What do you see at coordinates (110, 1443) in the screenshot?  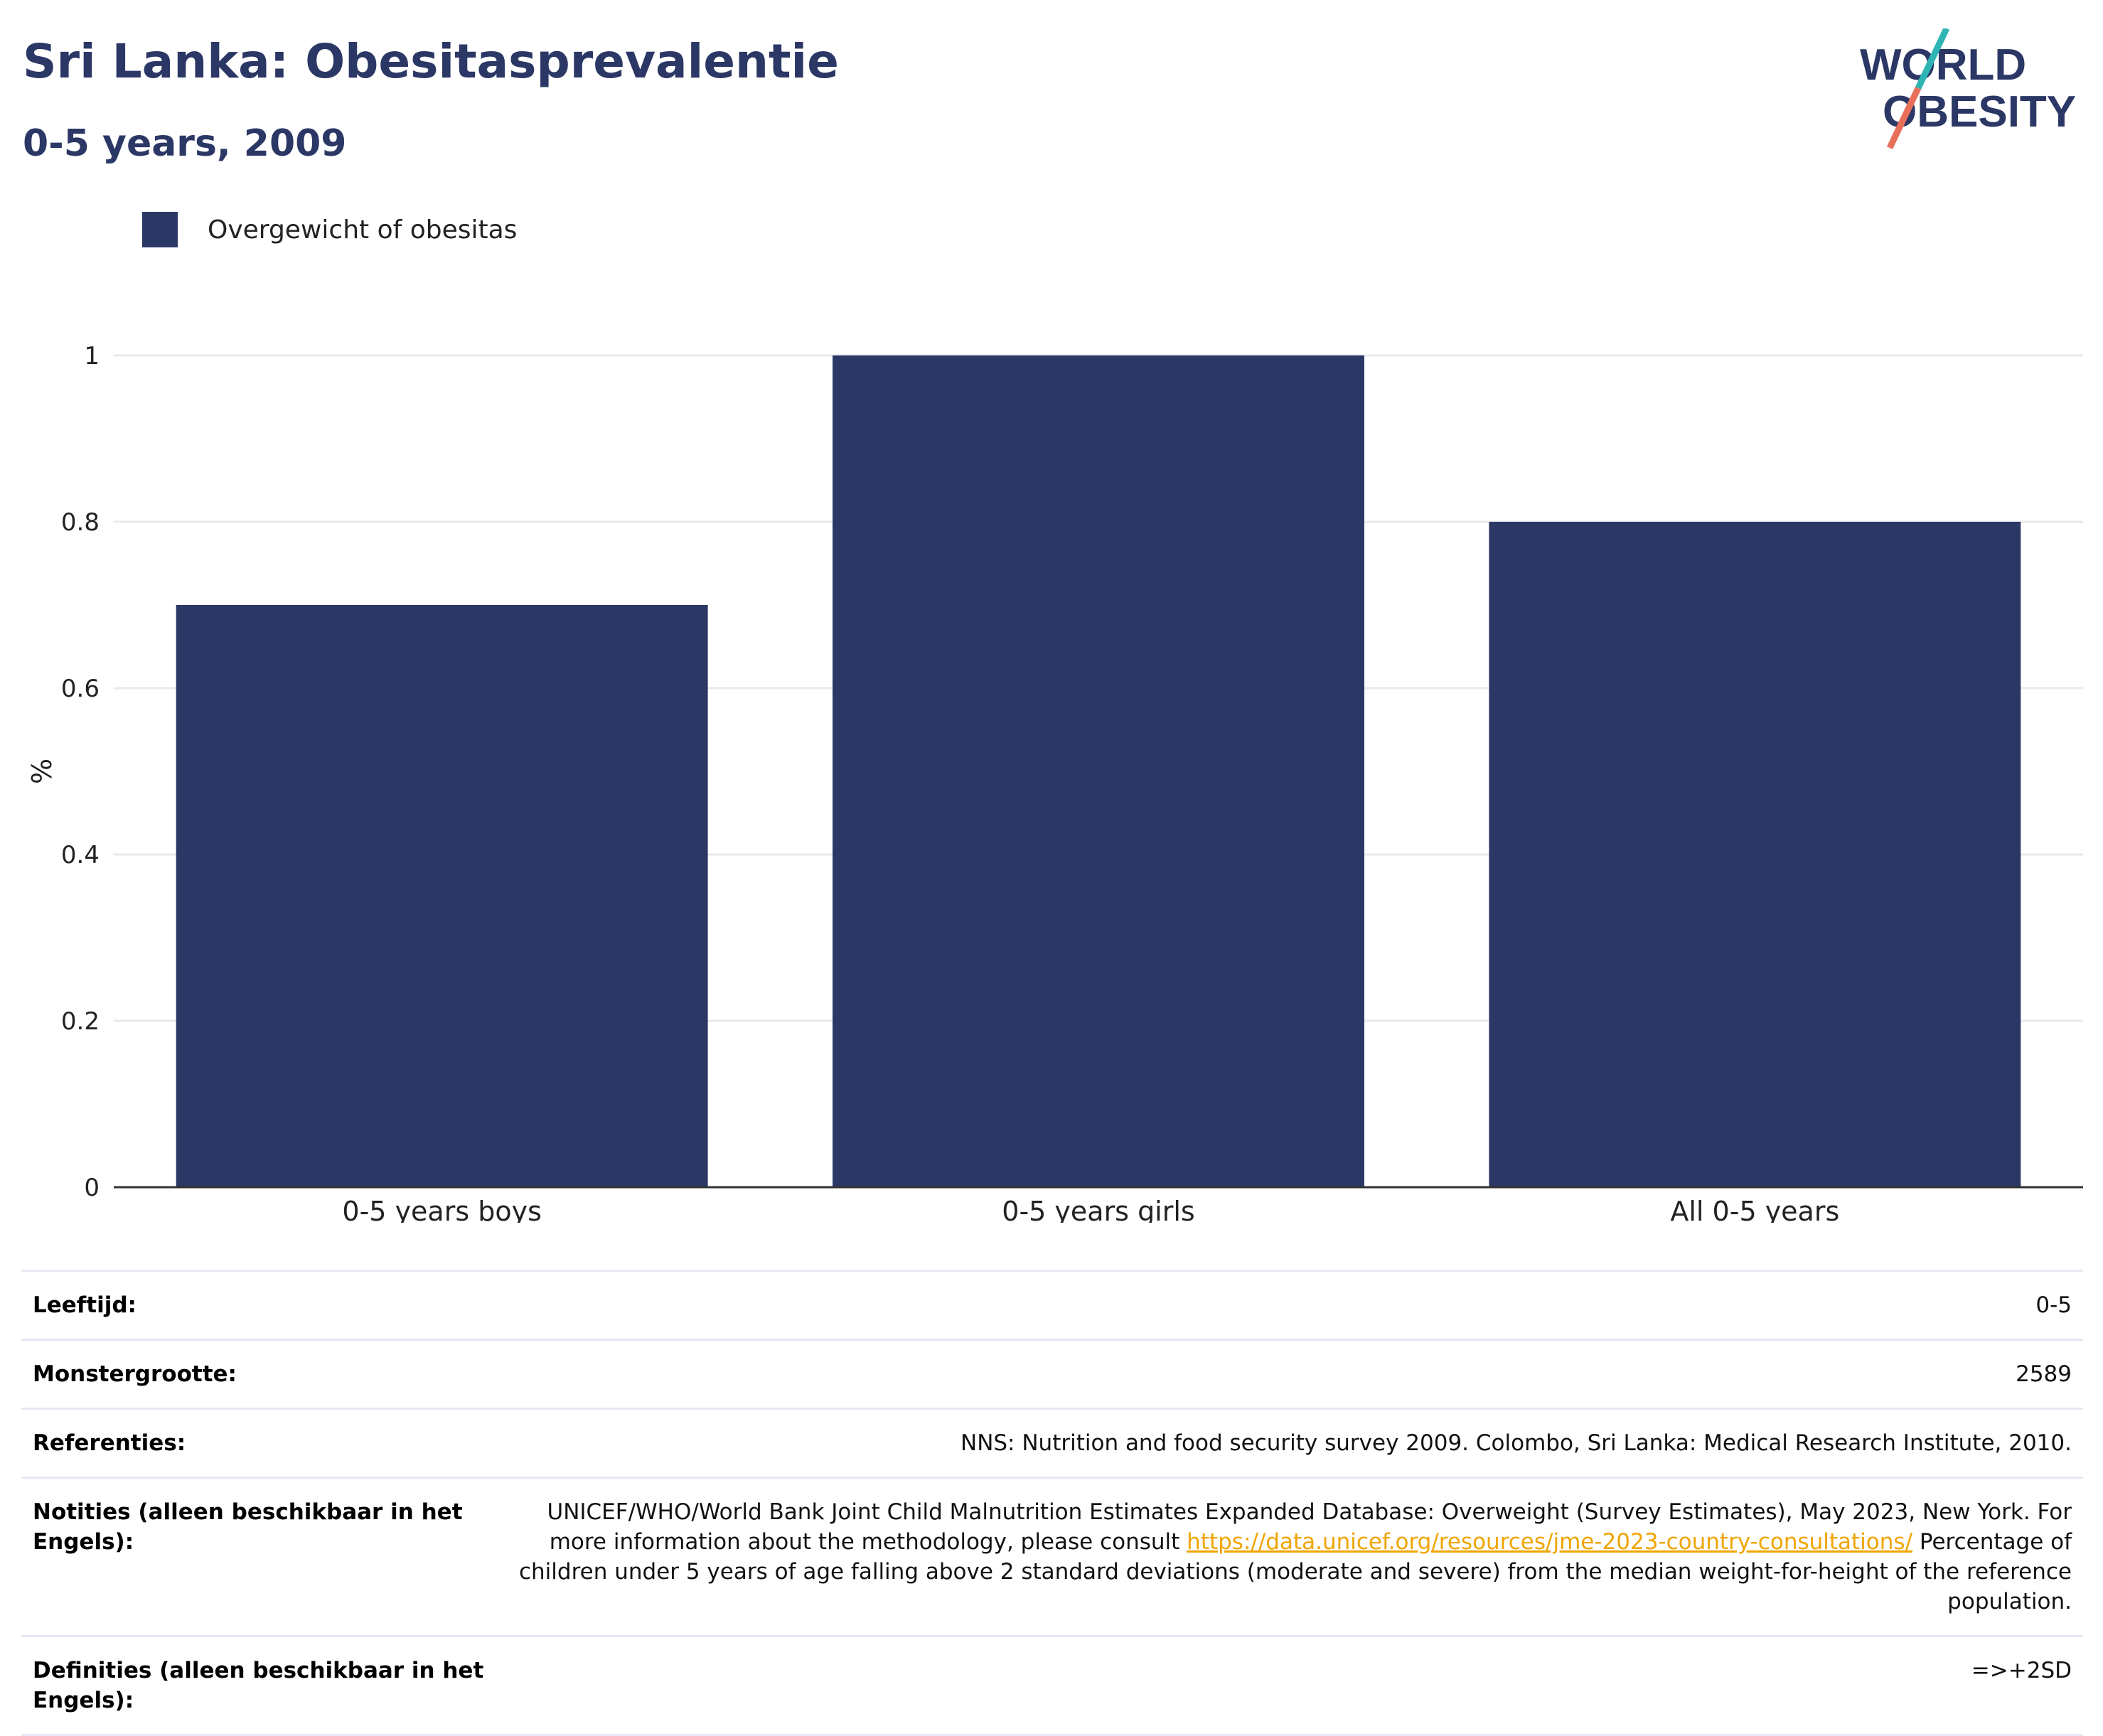 I see `meta-key: Referenties:` at bounding box center [110, 1443].